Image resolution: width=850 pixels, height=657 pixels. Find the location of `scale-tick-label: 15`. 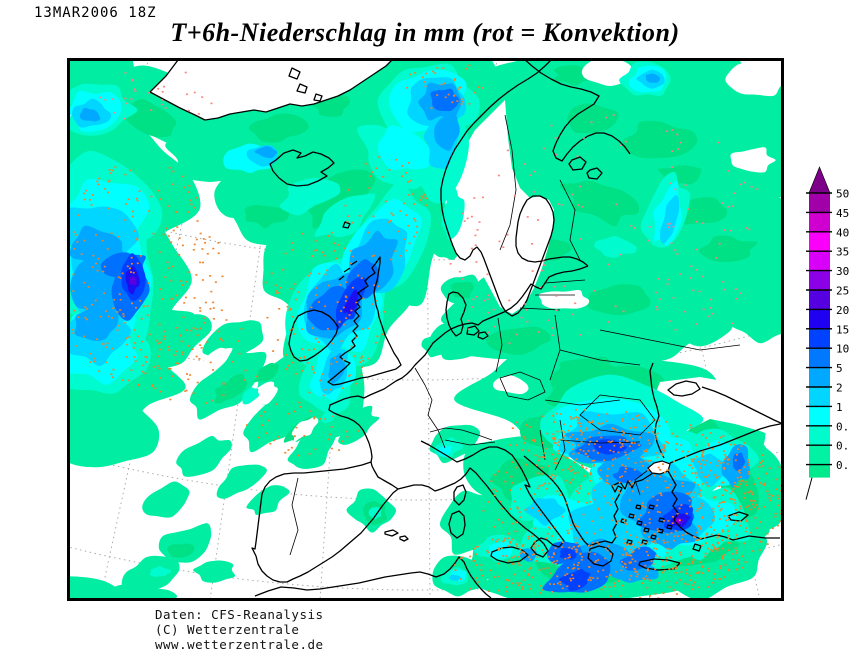

scale-tick-label: 15 is located at coordinates (842, 329).